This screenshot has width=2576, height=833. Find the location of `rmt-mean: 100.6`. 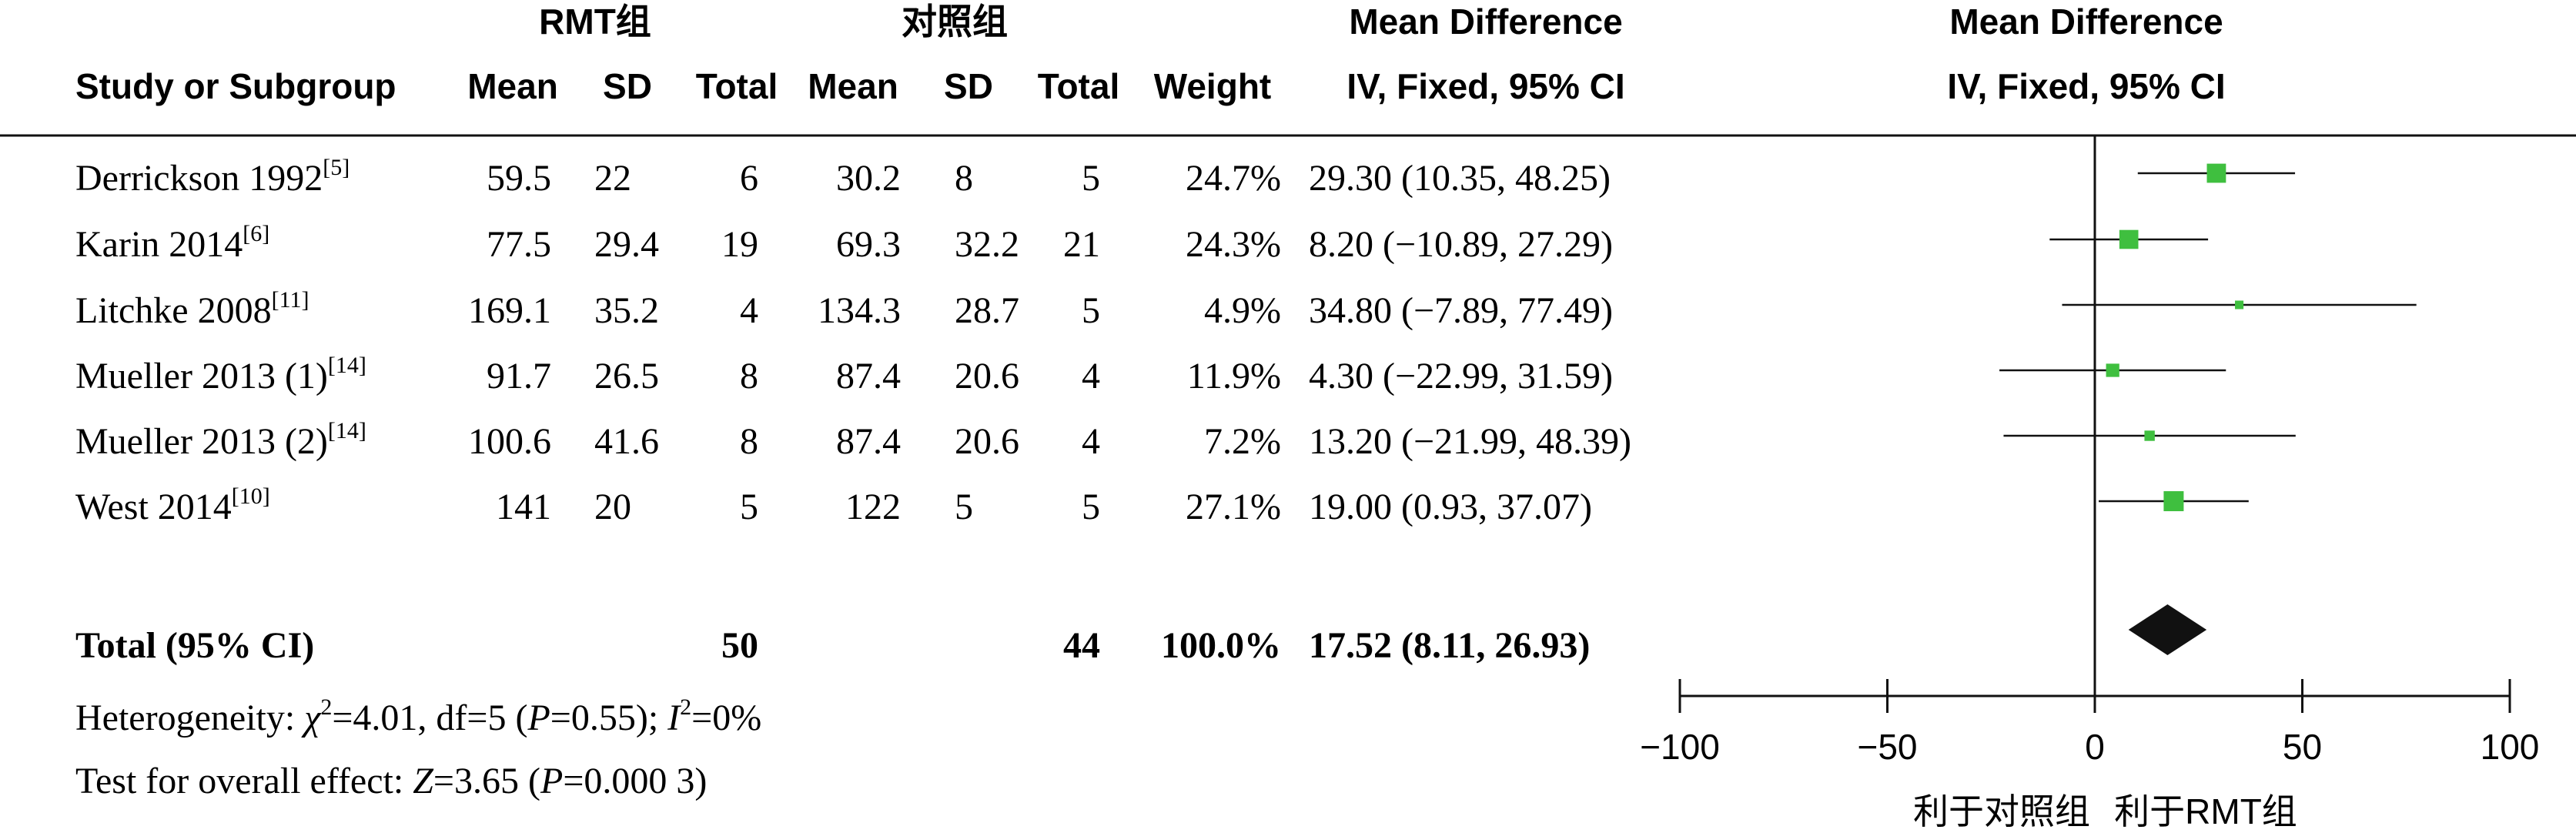

rmt-mean: 100.6 is located at coordinates (510, 441).